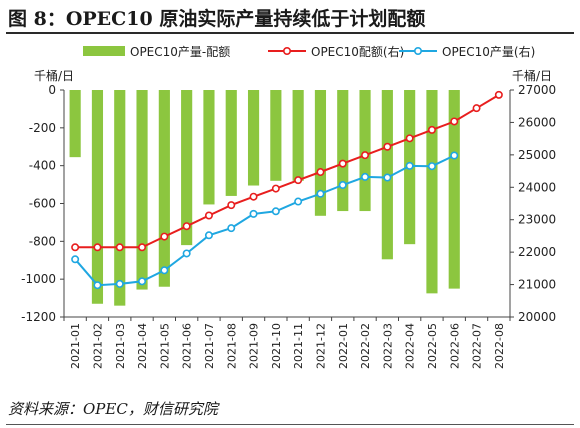  I want to click on left-tick-label: -800, so click(42, 241).